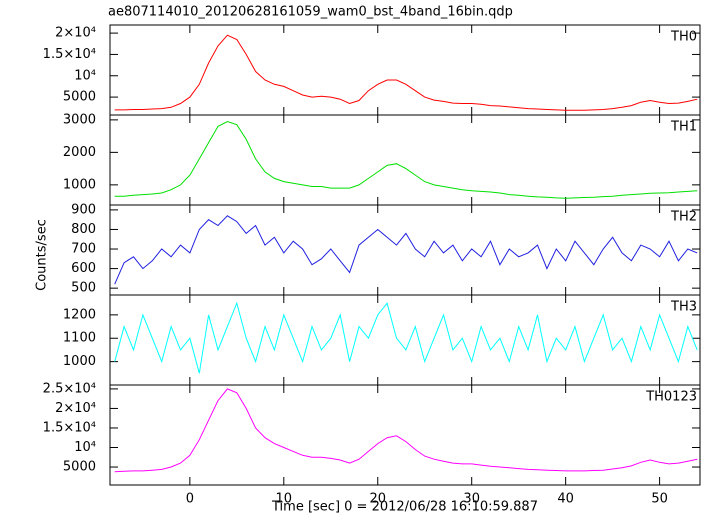 Image resolution: width=717 pixels, height=516 pixels. Describe the element at coordinates (659, 499) in the screenshot. I see `x-tick-label: 50` at that location.